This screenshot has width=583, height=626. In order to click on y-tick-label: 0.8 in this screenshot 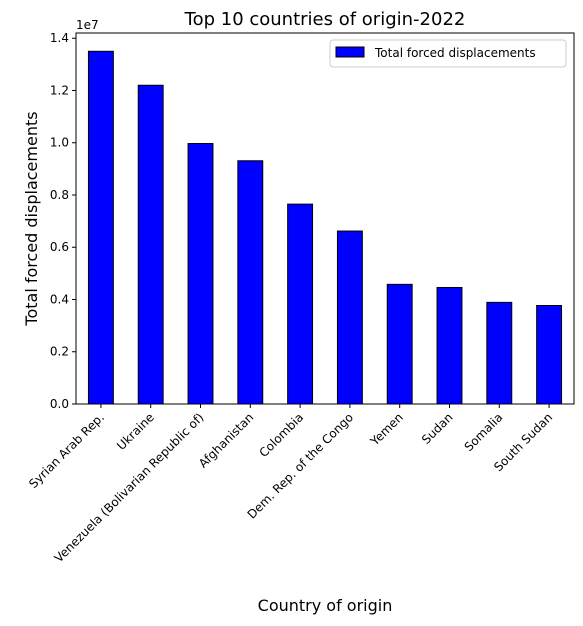, I will do `click(59, 195)`.